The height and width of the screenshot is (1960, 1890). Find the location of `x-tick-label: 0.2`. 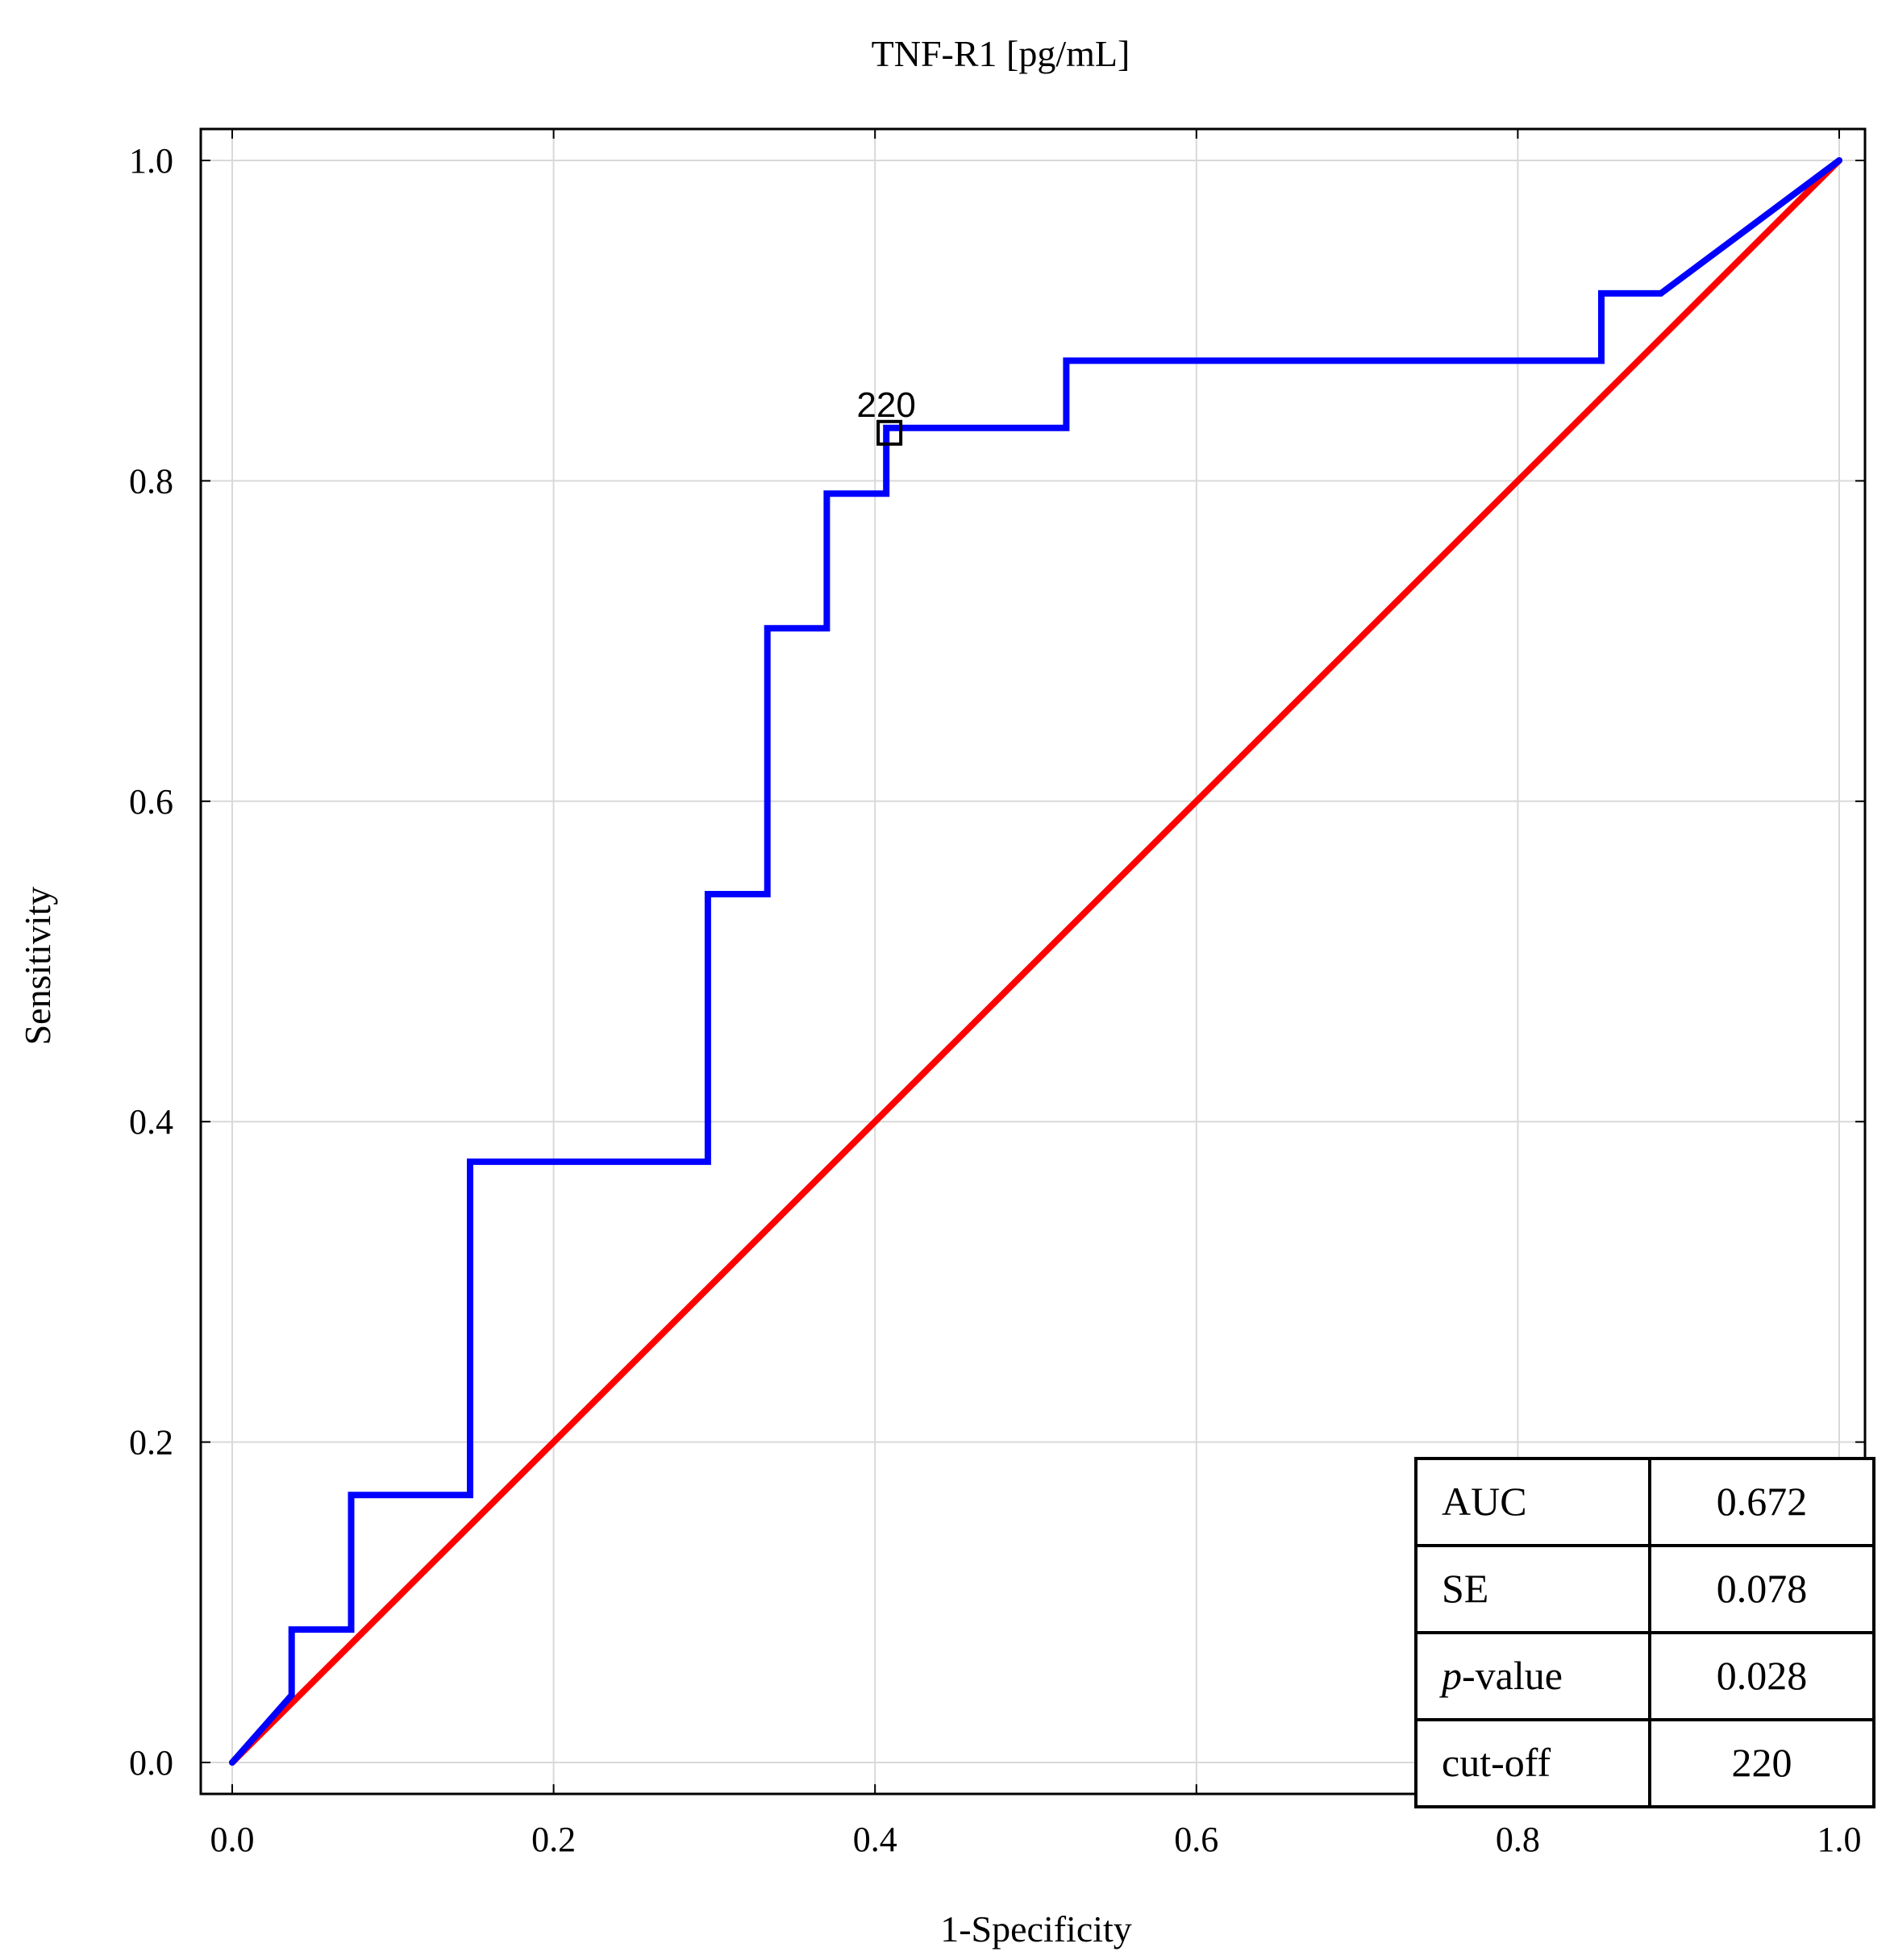

x-tick-label: 0.2 is located at coordinates (553, 1839).